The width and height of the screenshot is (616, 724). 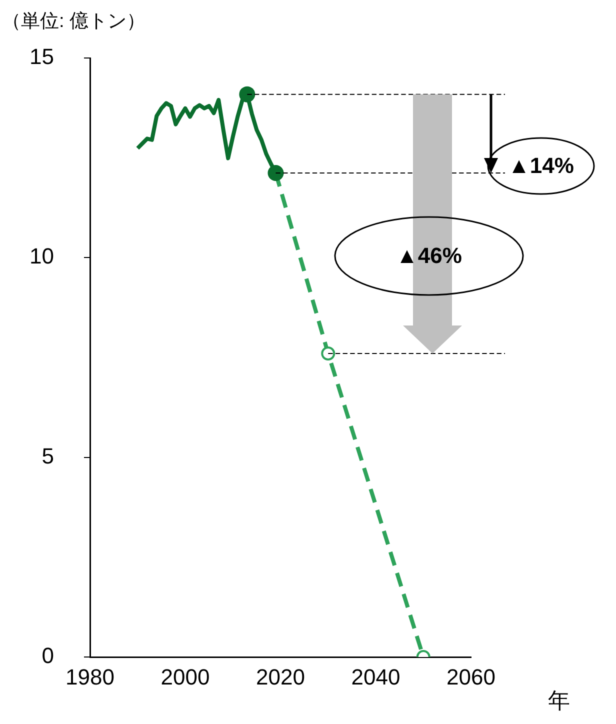 What do you see at coordinates (280, 677) in the screenshot?
I see `x-tick-label: 2020` at bounding box center [280, 677].